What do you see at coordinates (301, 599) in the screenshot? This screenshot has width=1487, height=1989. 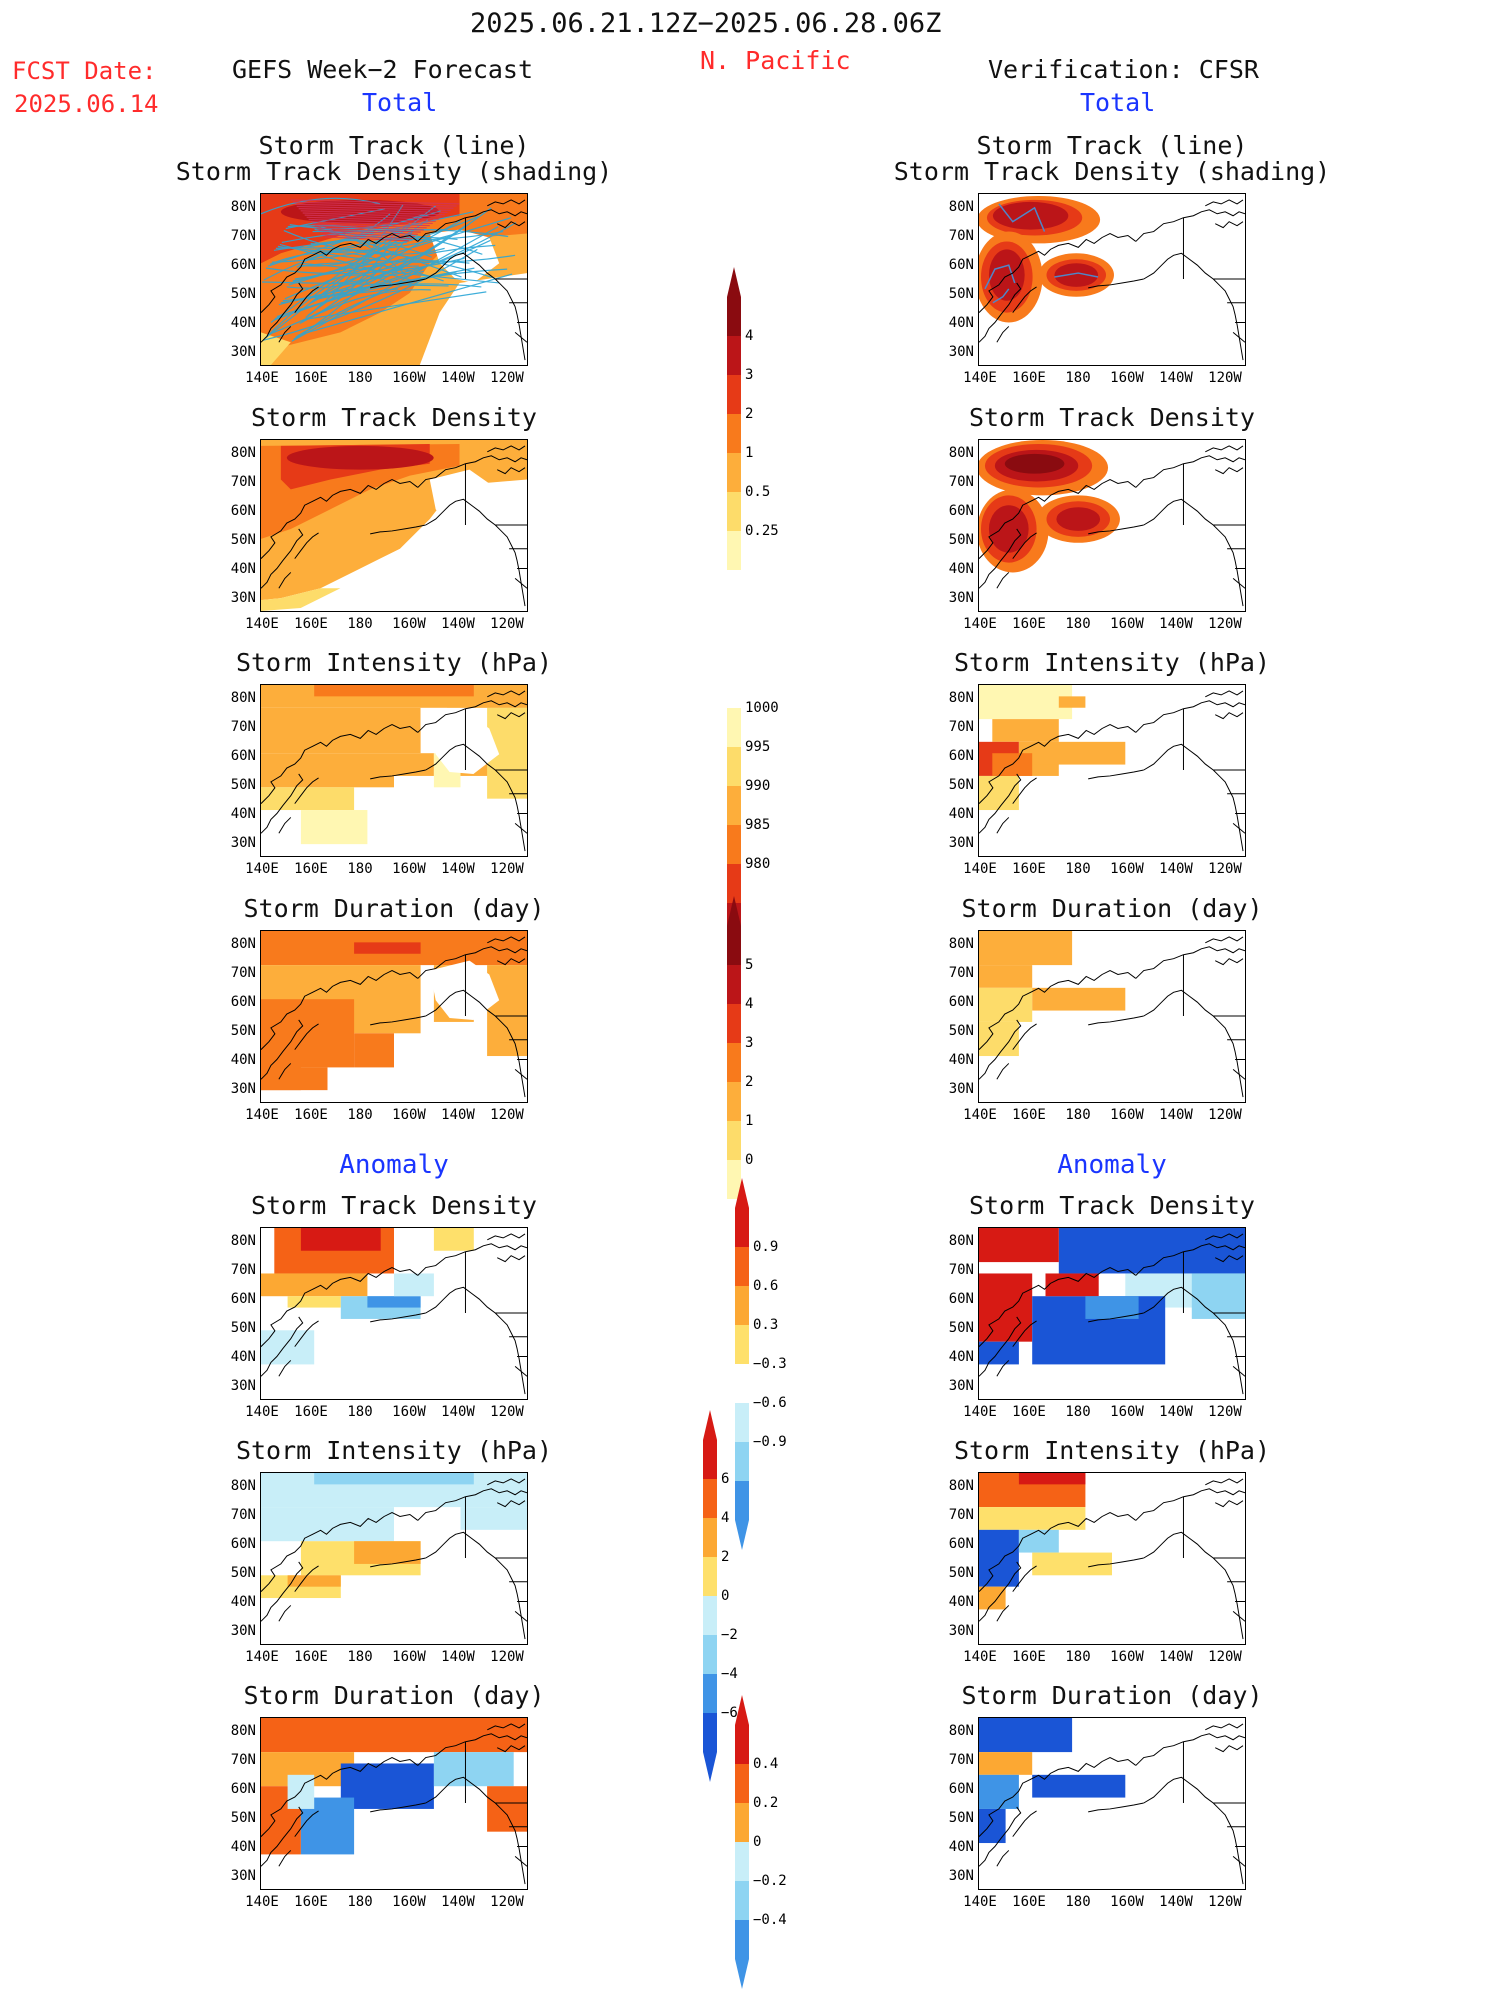 I see `shading-region` at bounding box center [301, 599].